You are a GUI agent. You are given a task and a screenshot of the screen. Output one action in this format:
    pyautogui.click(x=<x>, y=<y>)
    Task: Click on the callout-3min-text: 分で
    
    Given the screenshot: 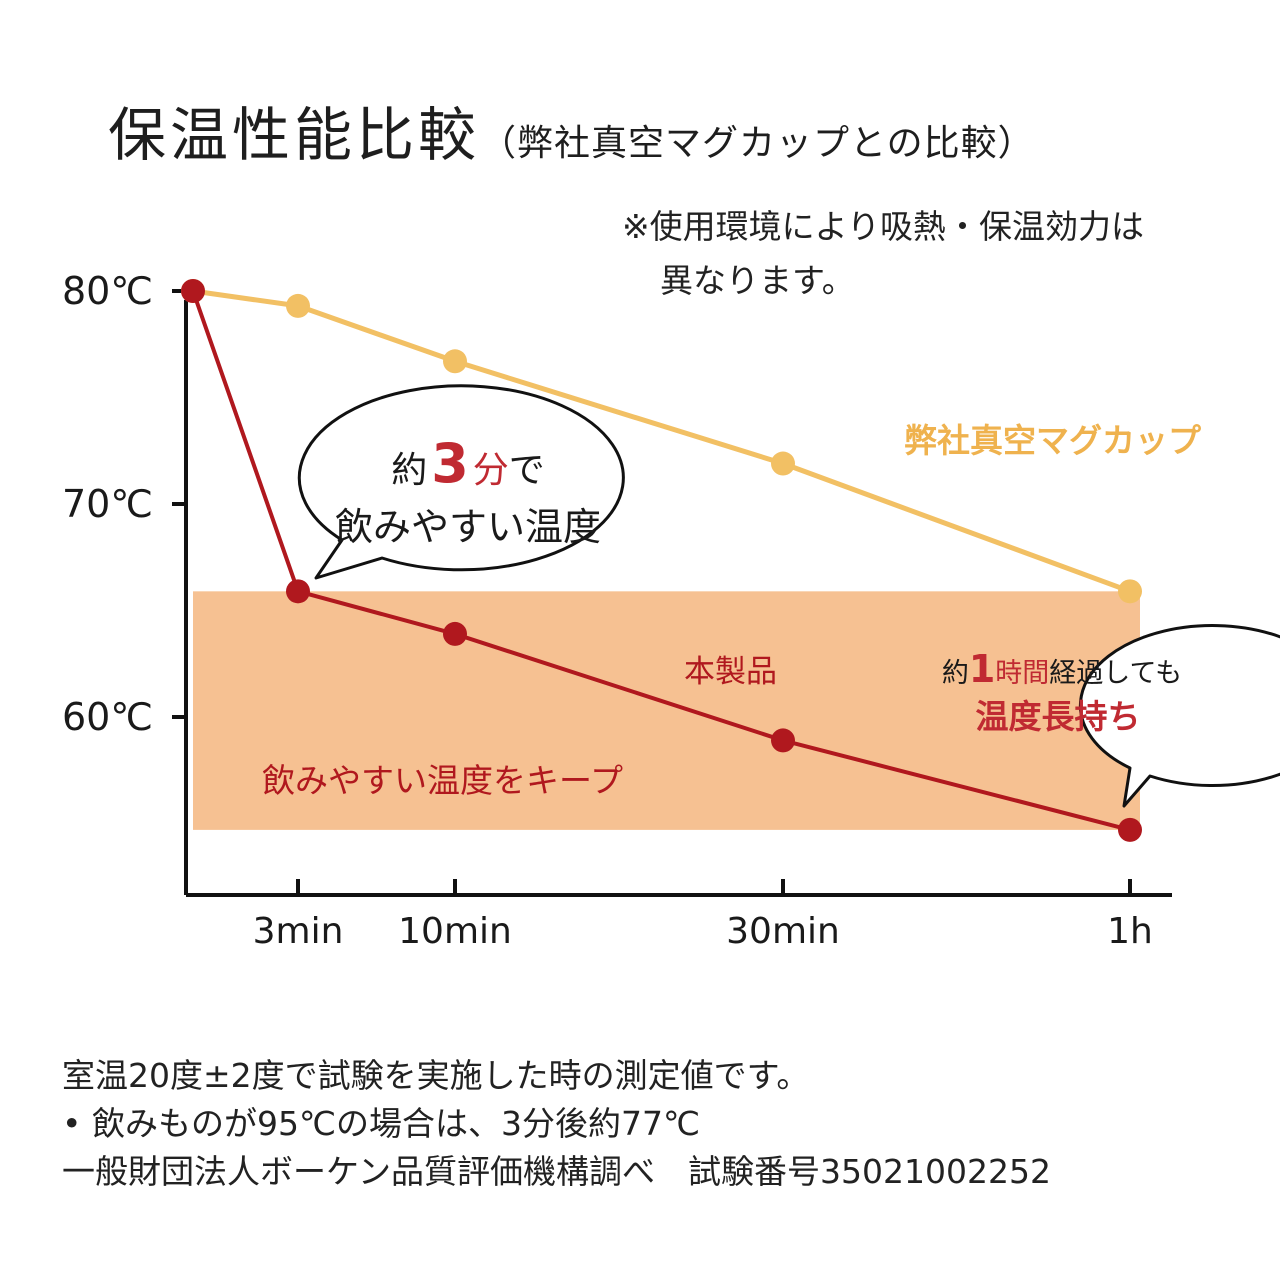 What is the action you would take?
    pyautogui.click(x=509, y=470)
    